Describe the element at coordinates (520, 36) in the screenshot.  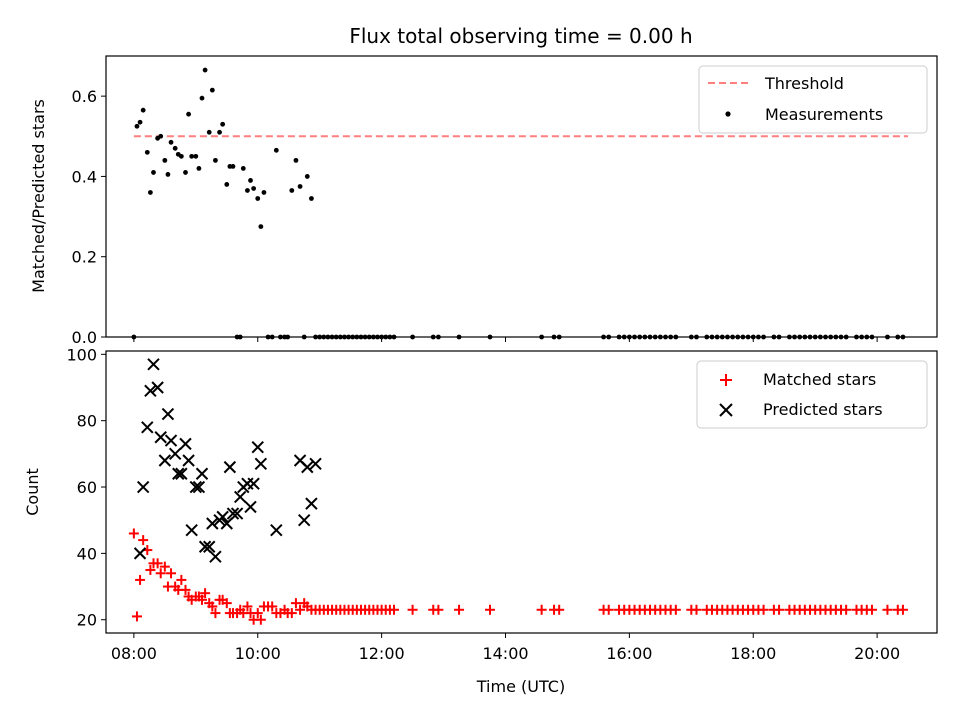
I see `chart-title: Flux total observing time = 0.00 h` at that location.